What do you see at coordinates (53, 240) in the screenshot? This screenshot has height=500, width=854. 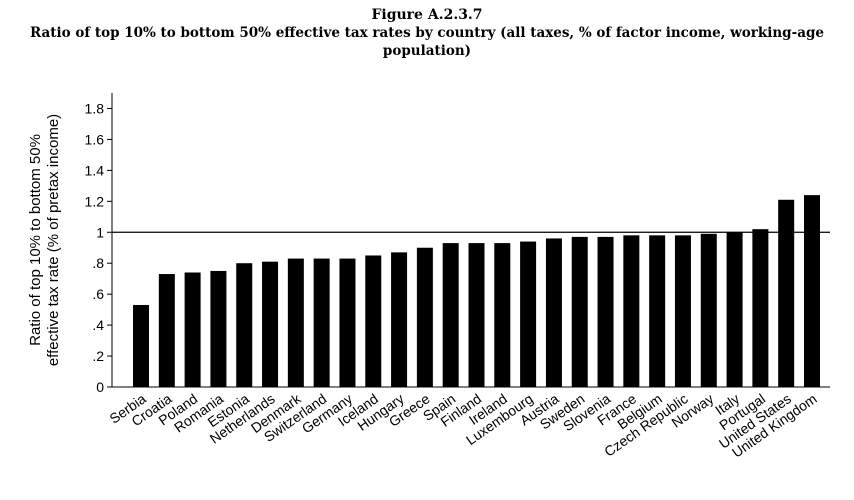 I see `y-axis-label-line-2: effective tax rate (% of pretax income)` at bounding box center [53, 240].